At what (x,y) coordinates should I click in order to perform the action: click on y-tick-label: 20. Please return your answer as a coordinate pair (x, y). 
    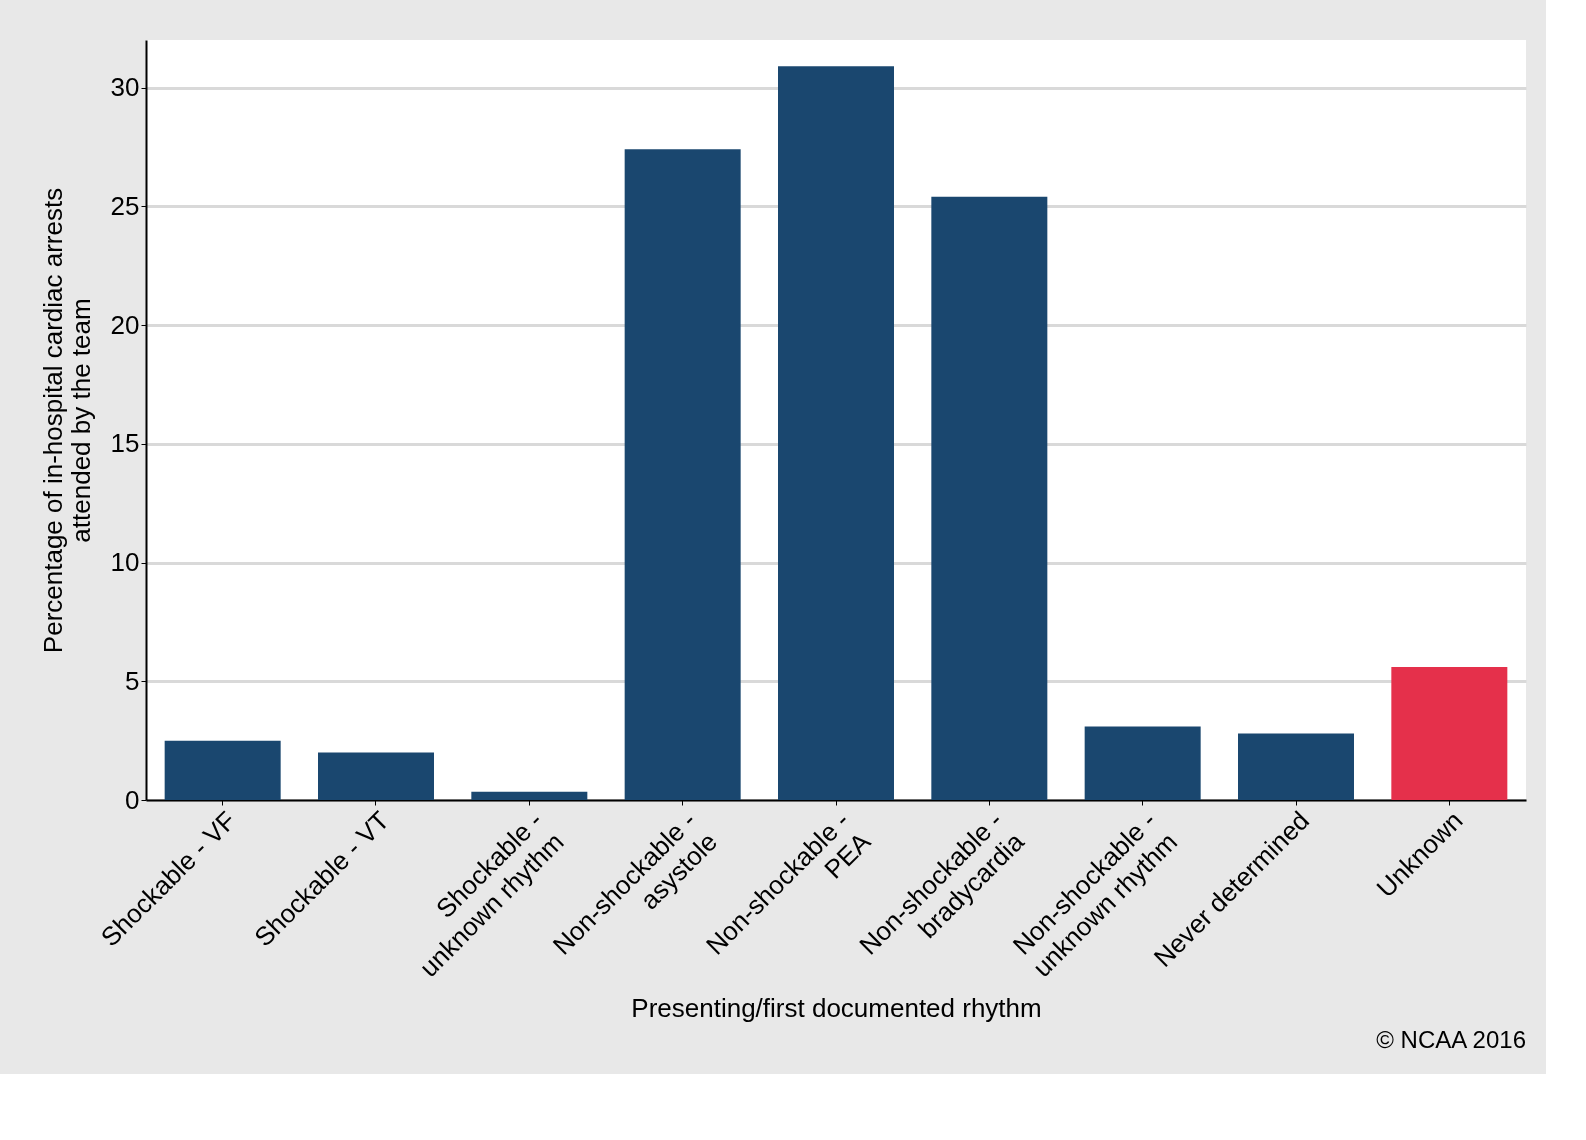
    Looking at the image, I should click on (125, 324).